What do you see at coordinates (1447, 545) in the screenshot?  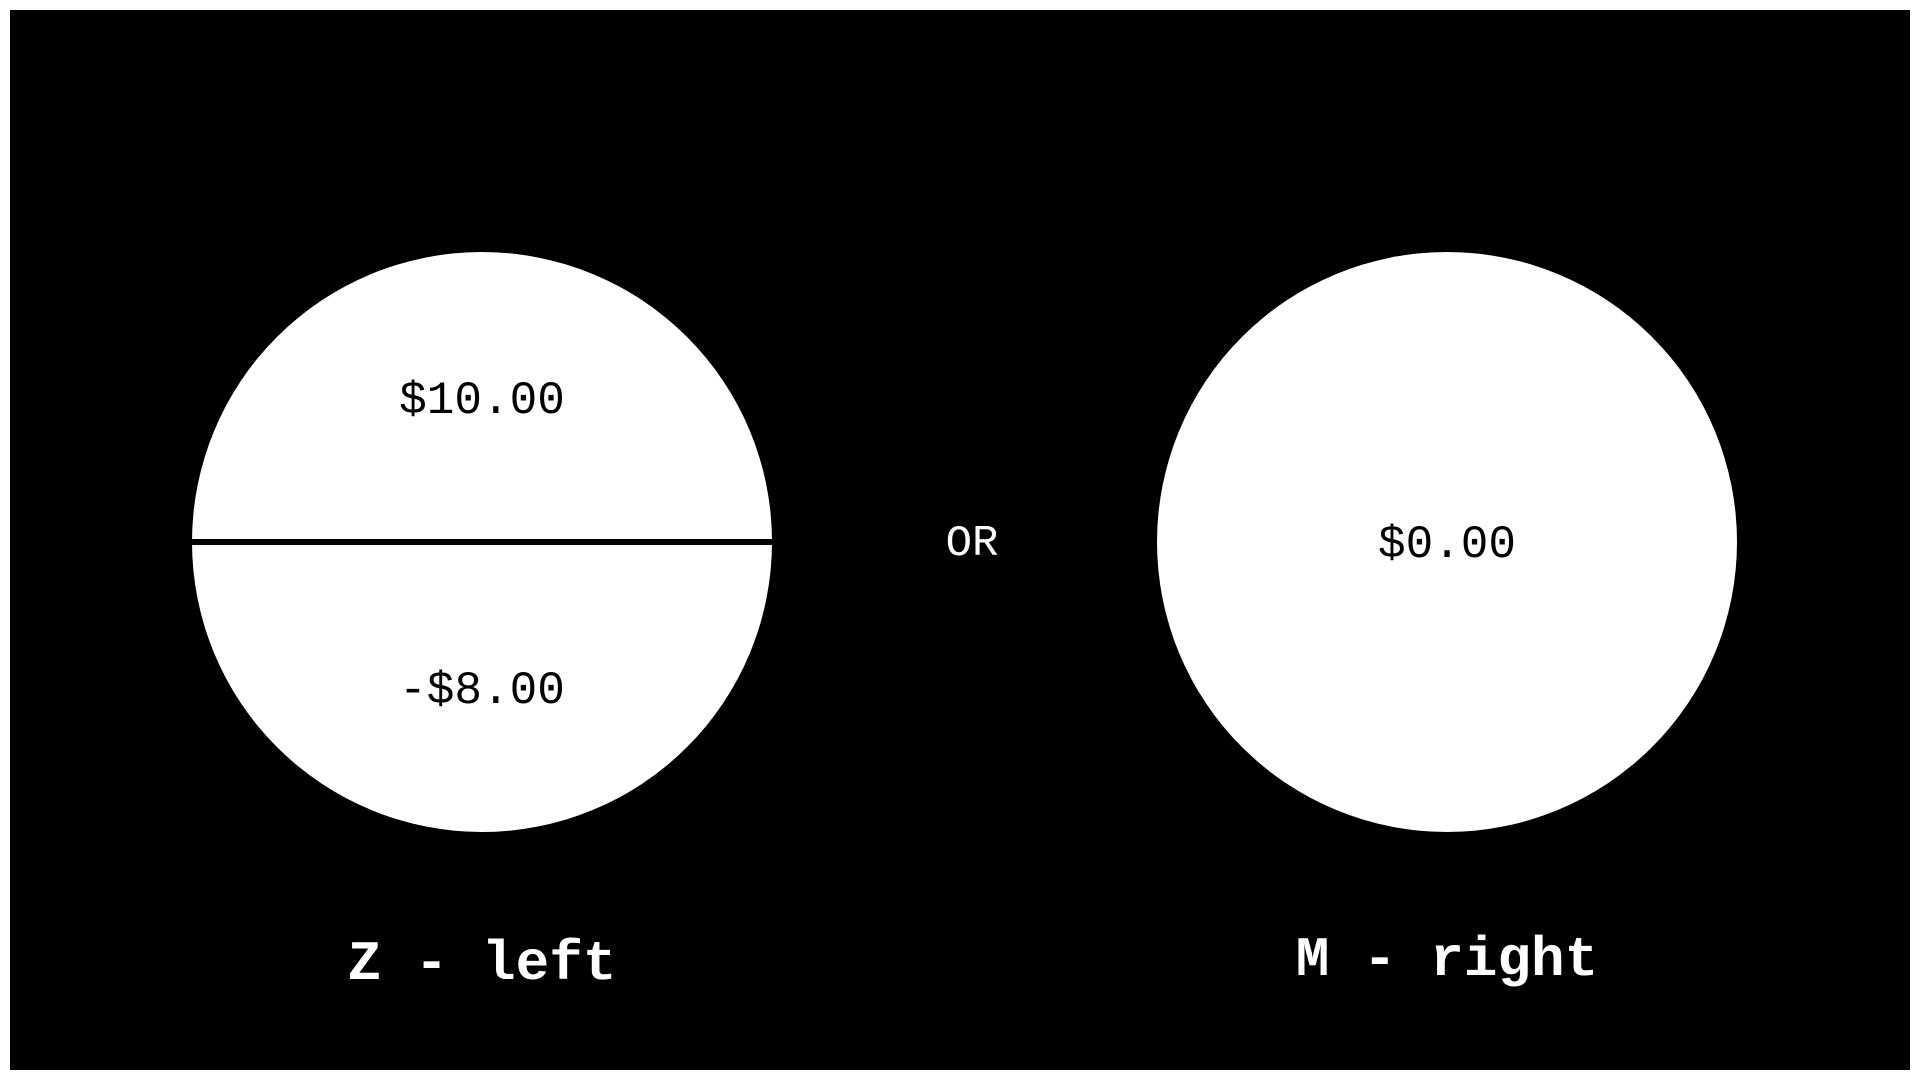 I see `sure-amount: $0.00` at bounding box center [1447, 545].